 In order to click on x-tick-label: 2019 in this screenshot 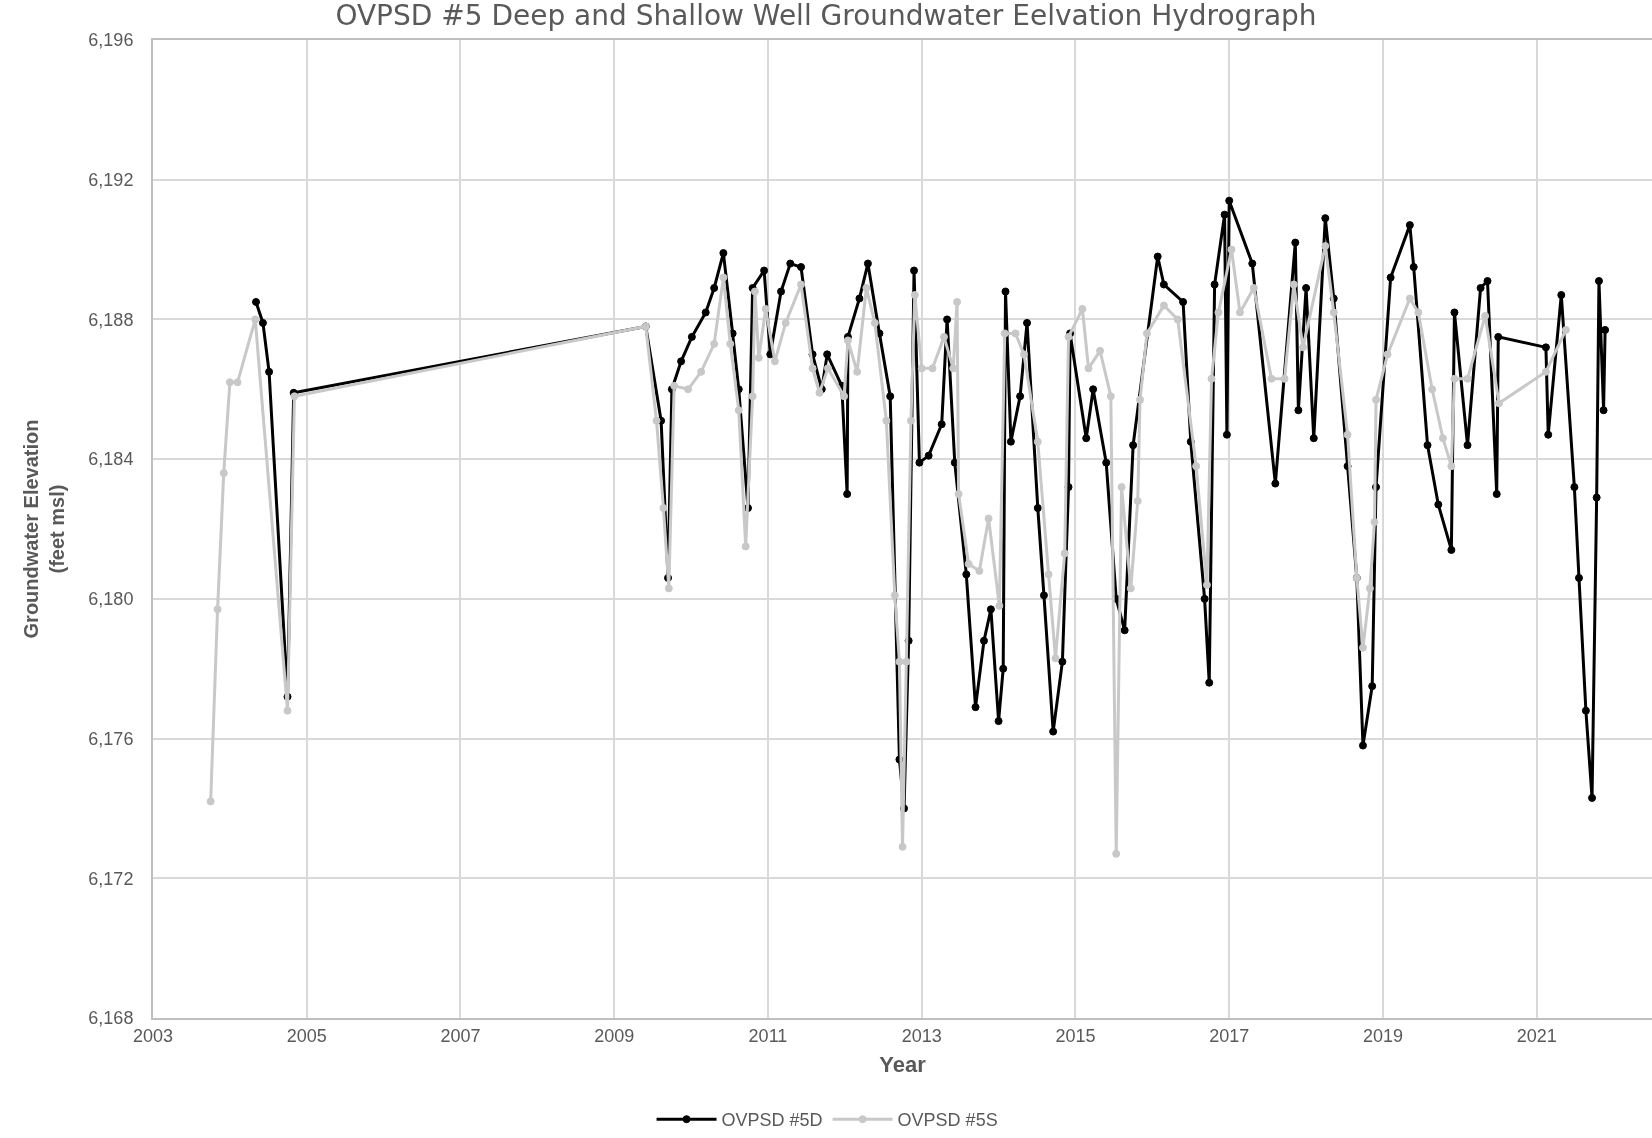, I will do `click(1382, 1035)`.